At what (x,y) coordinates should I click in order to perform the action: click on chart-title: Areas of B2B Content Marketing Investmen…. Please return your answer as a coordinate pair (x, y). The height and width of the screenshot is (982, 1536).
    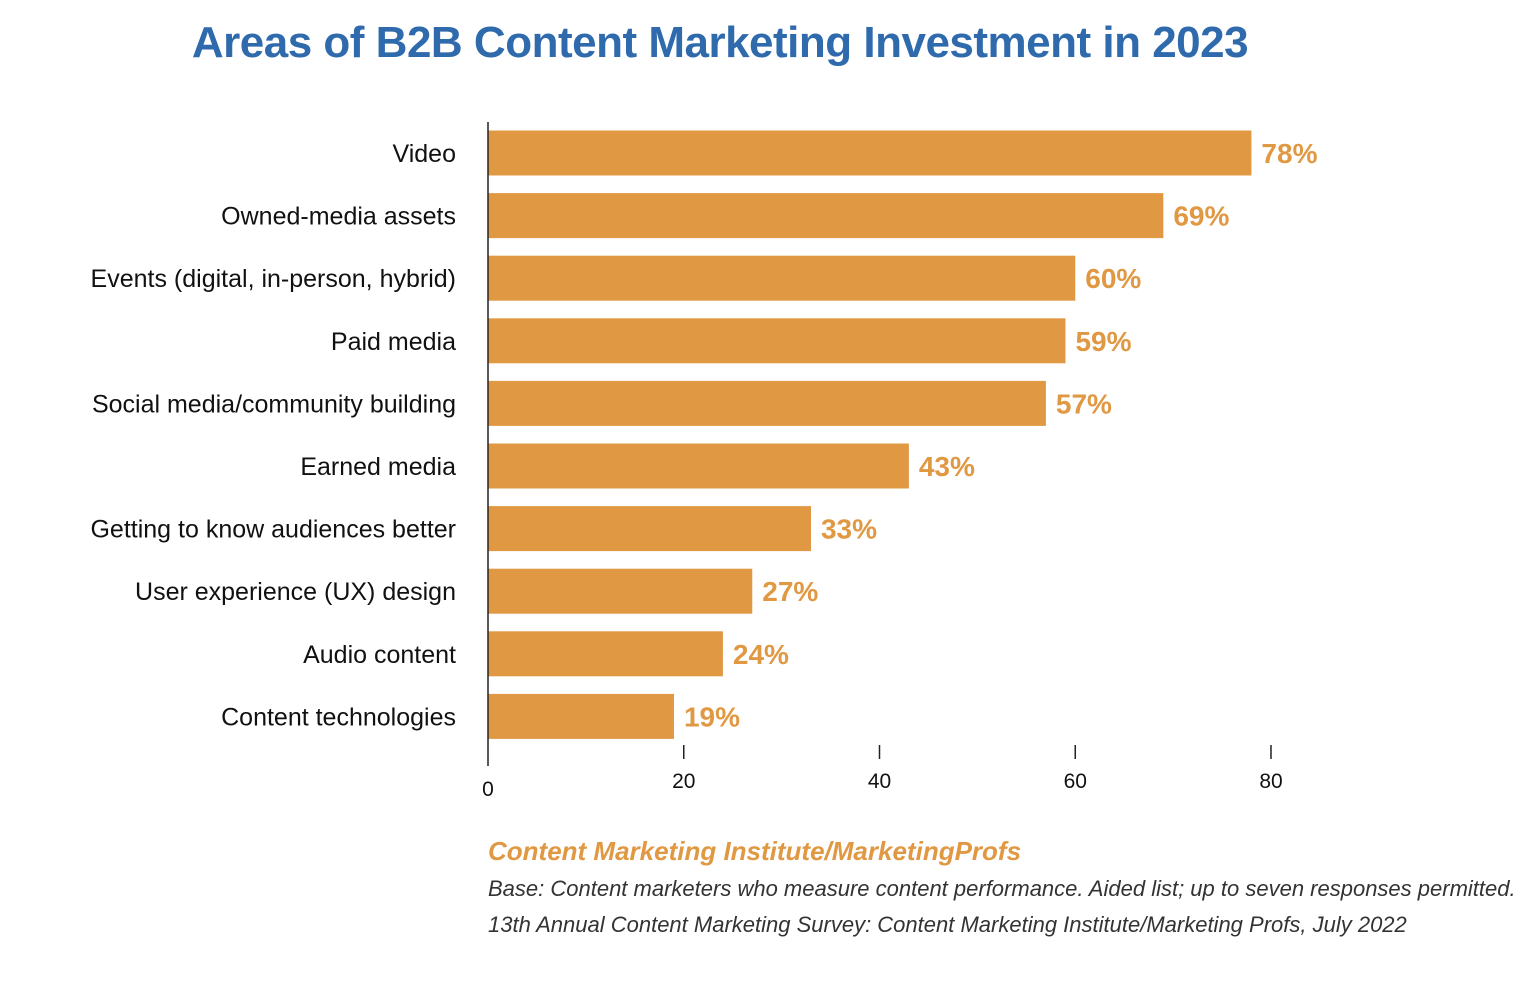
    Looking at the image, I should click on (720, 42).